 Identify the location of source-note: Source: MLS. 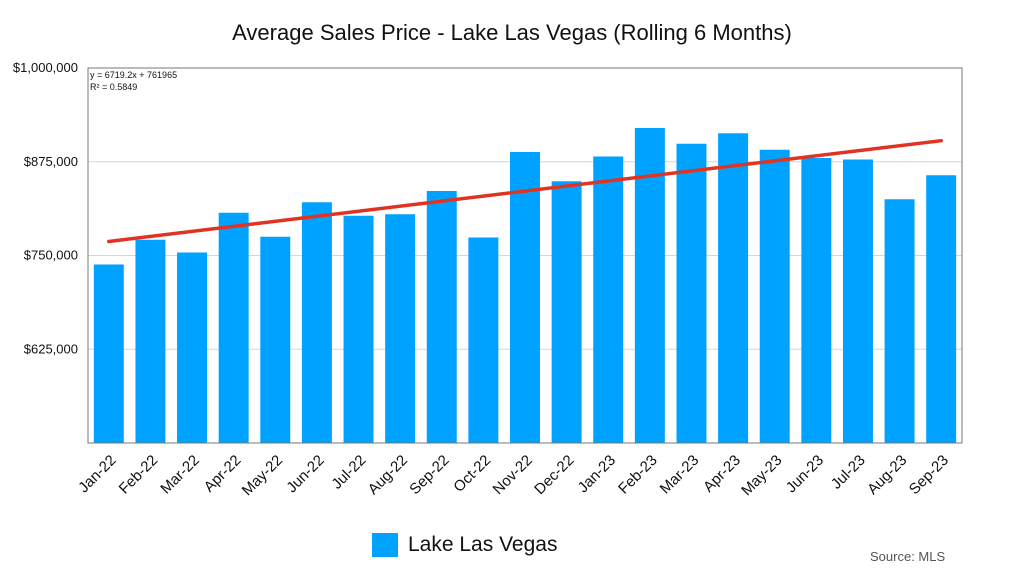
(908, 556).